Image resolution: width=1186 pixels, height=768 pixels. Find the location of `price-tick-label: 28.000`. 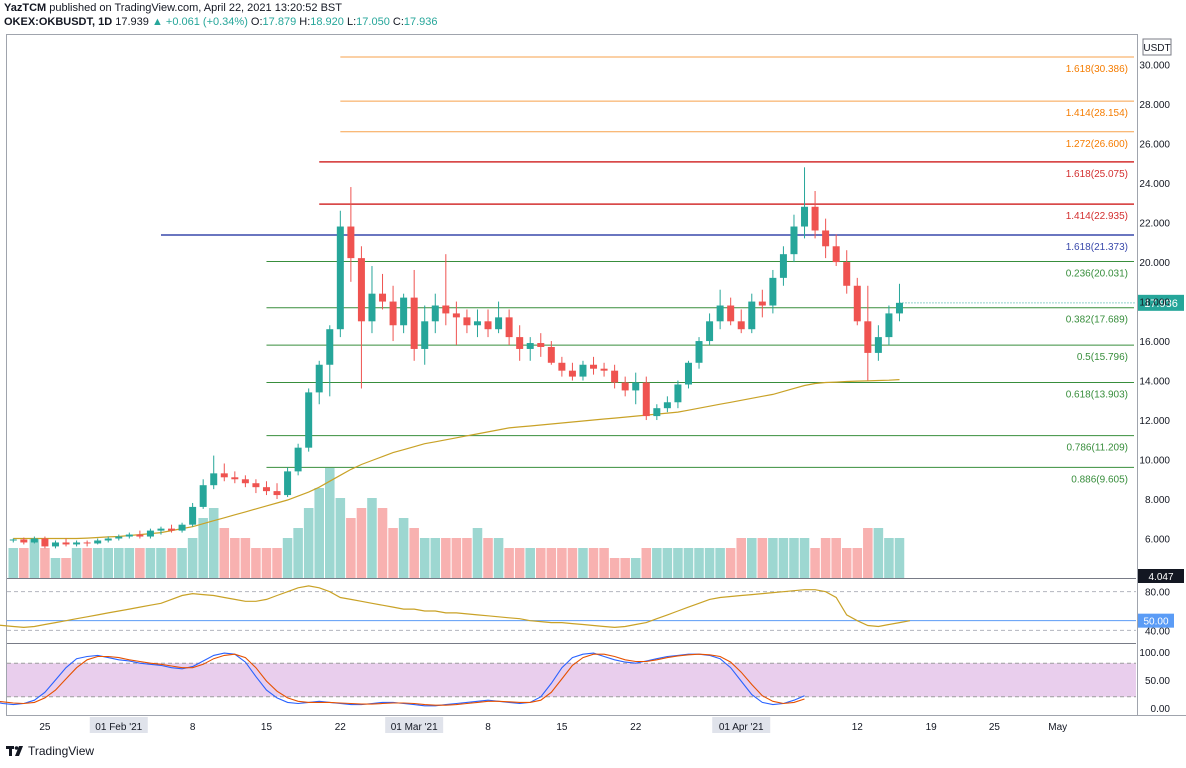

price-tick-label: 28.000 is located at coordinates (1154, 105).